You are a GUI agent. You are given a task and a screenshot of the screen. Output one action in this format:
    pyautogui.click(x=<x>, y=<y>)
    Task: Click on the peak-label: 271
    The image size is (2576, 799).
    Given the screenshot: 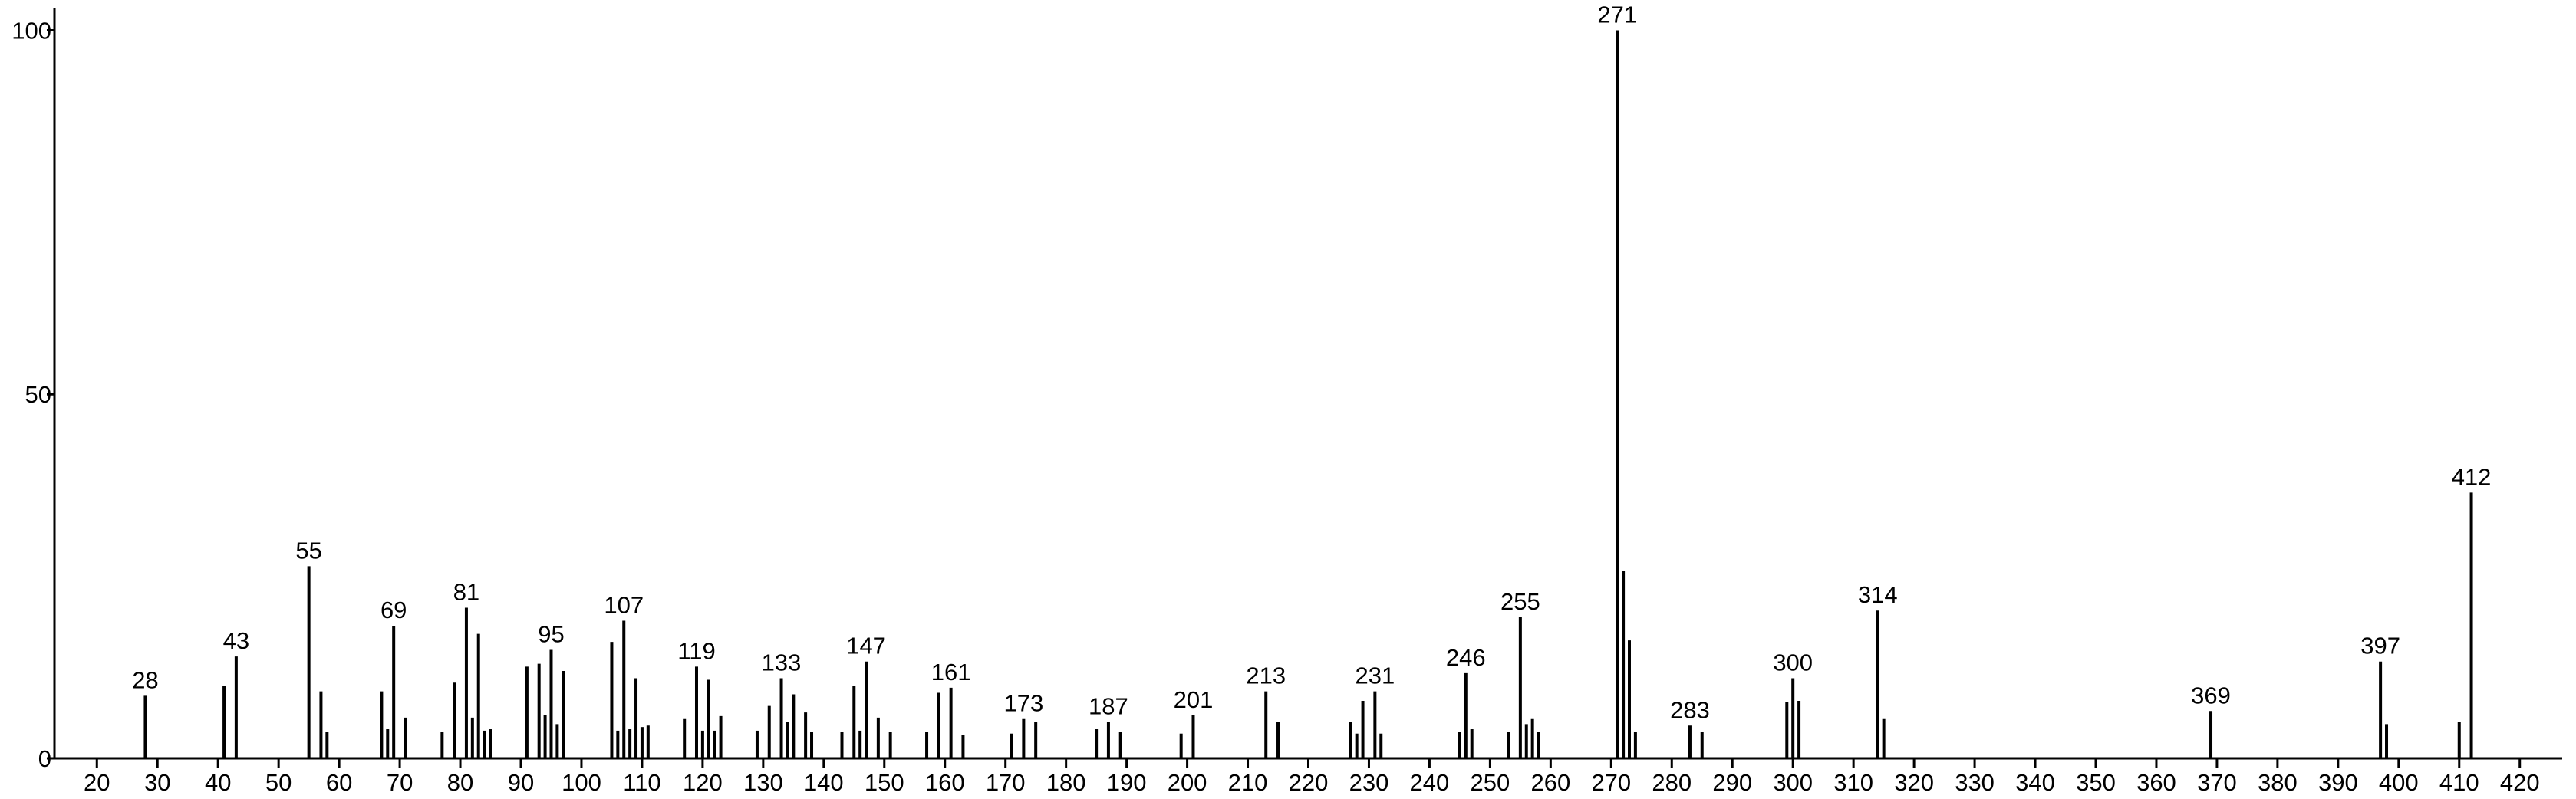 What is the action you would take?
    pyautogui.click(x=1617, y=14)
    